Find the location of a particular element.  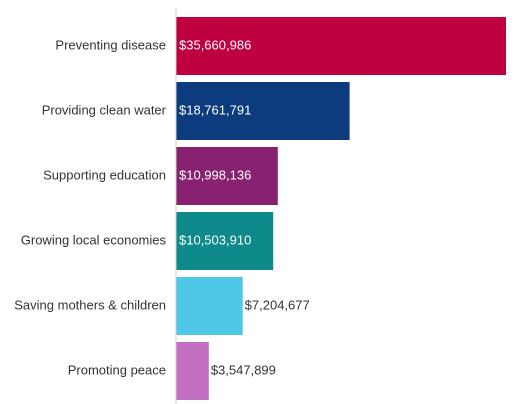

value-label-preventing-disease: $35,660,986 is located at coordinates (215, 44).